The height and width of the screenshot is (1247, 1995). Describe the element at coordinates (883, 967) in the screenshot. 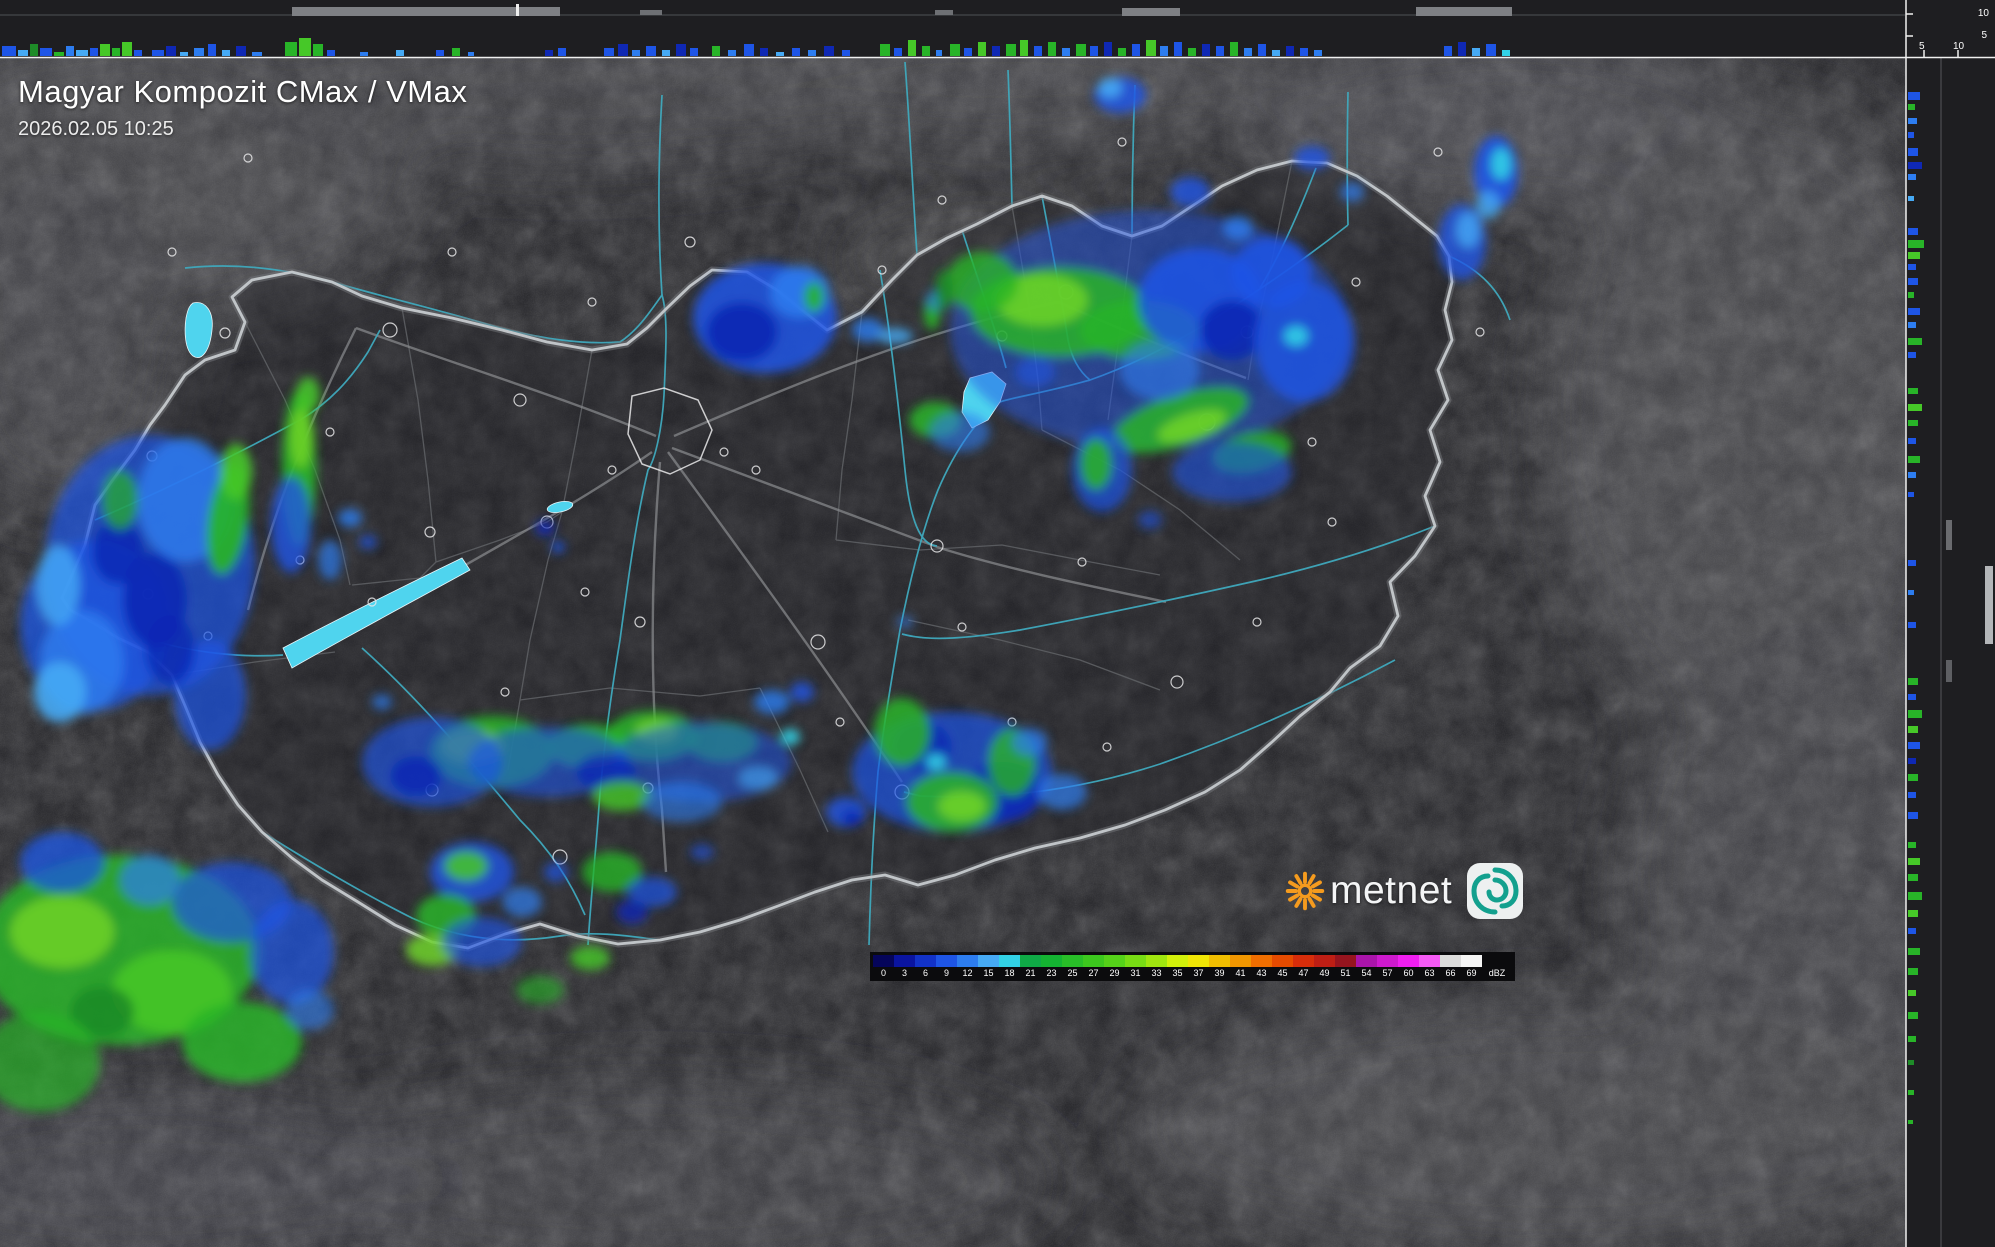

I see `legend-cell: 0` at that location.